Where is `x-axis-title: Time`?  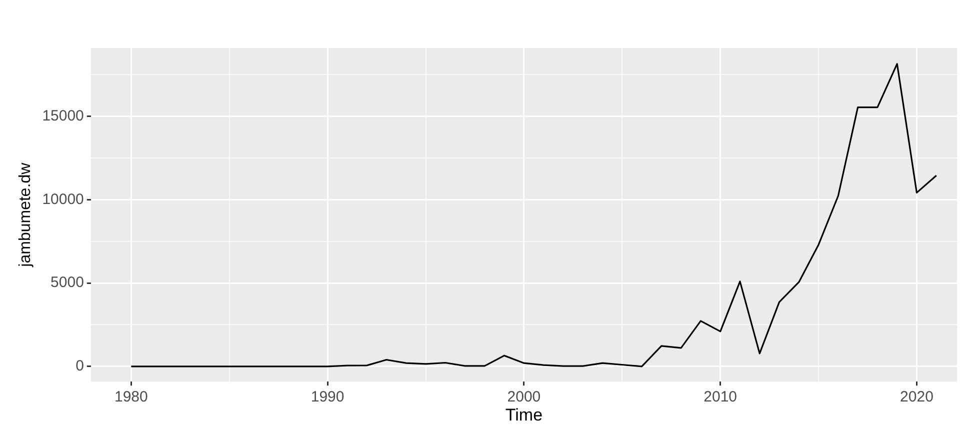 x-axis-title: Time is located at coordinates (524, 414).